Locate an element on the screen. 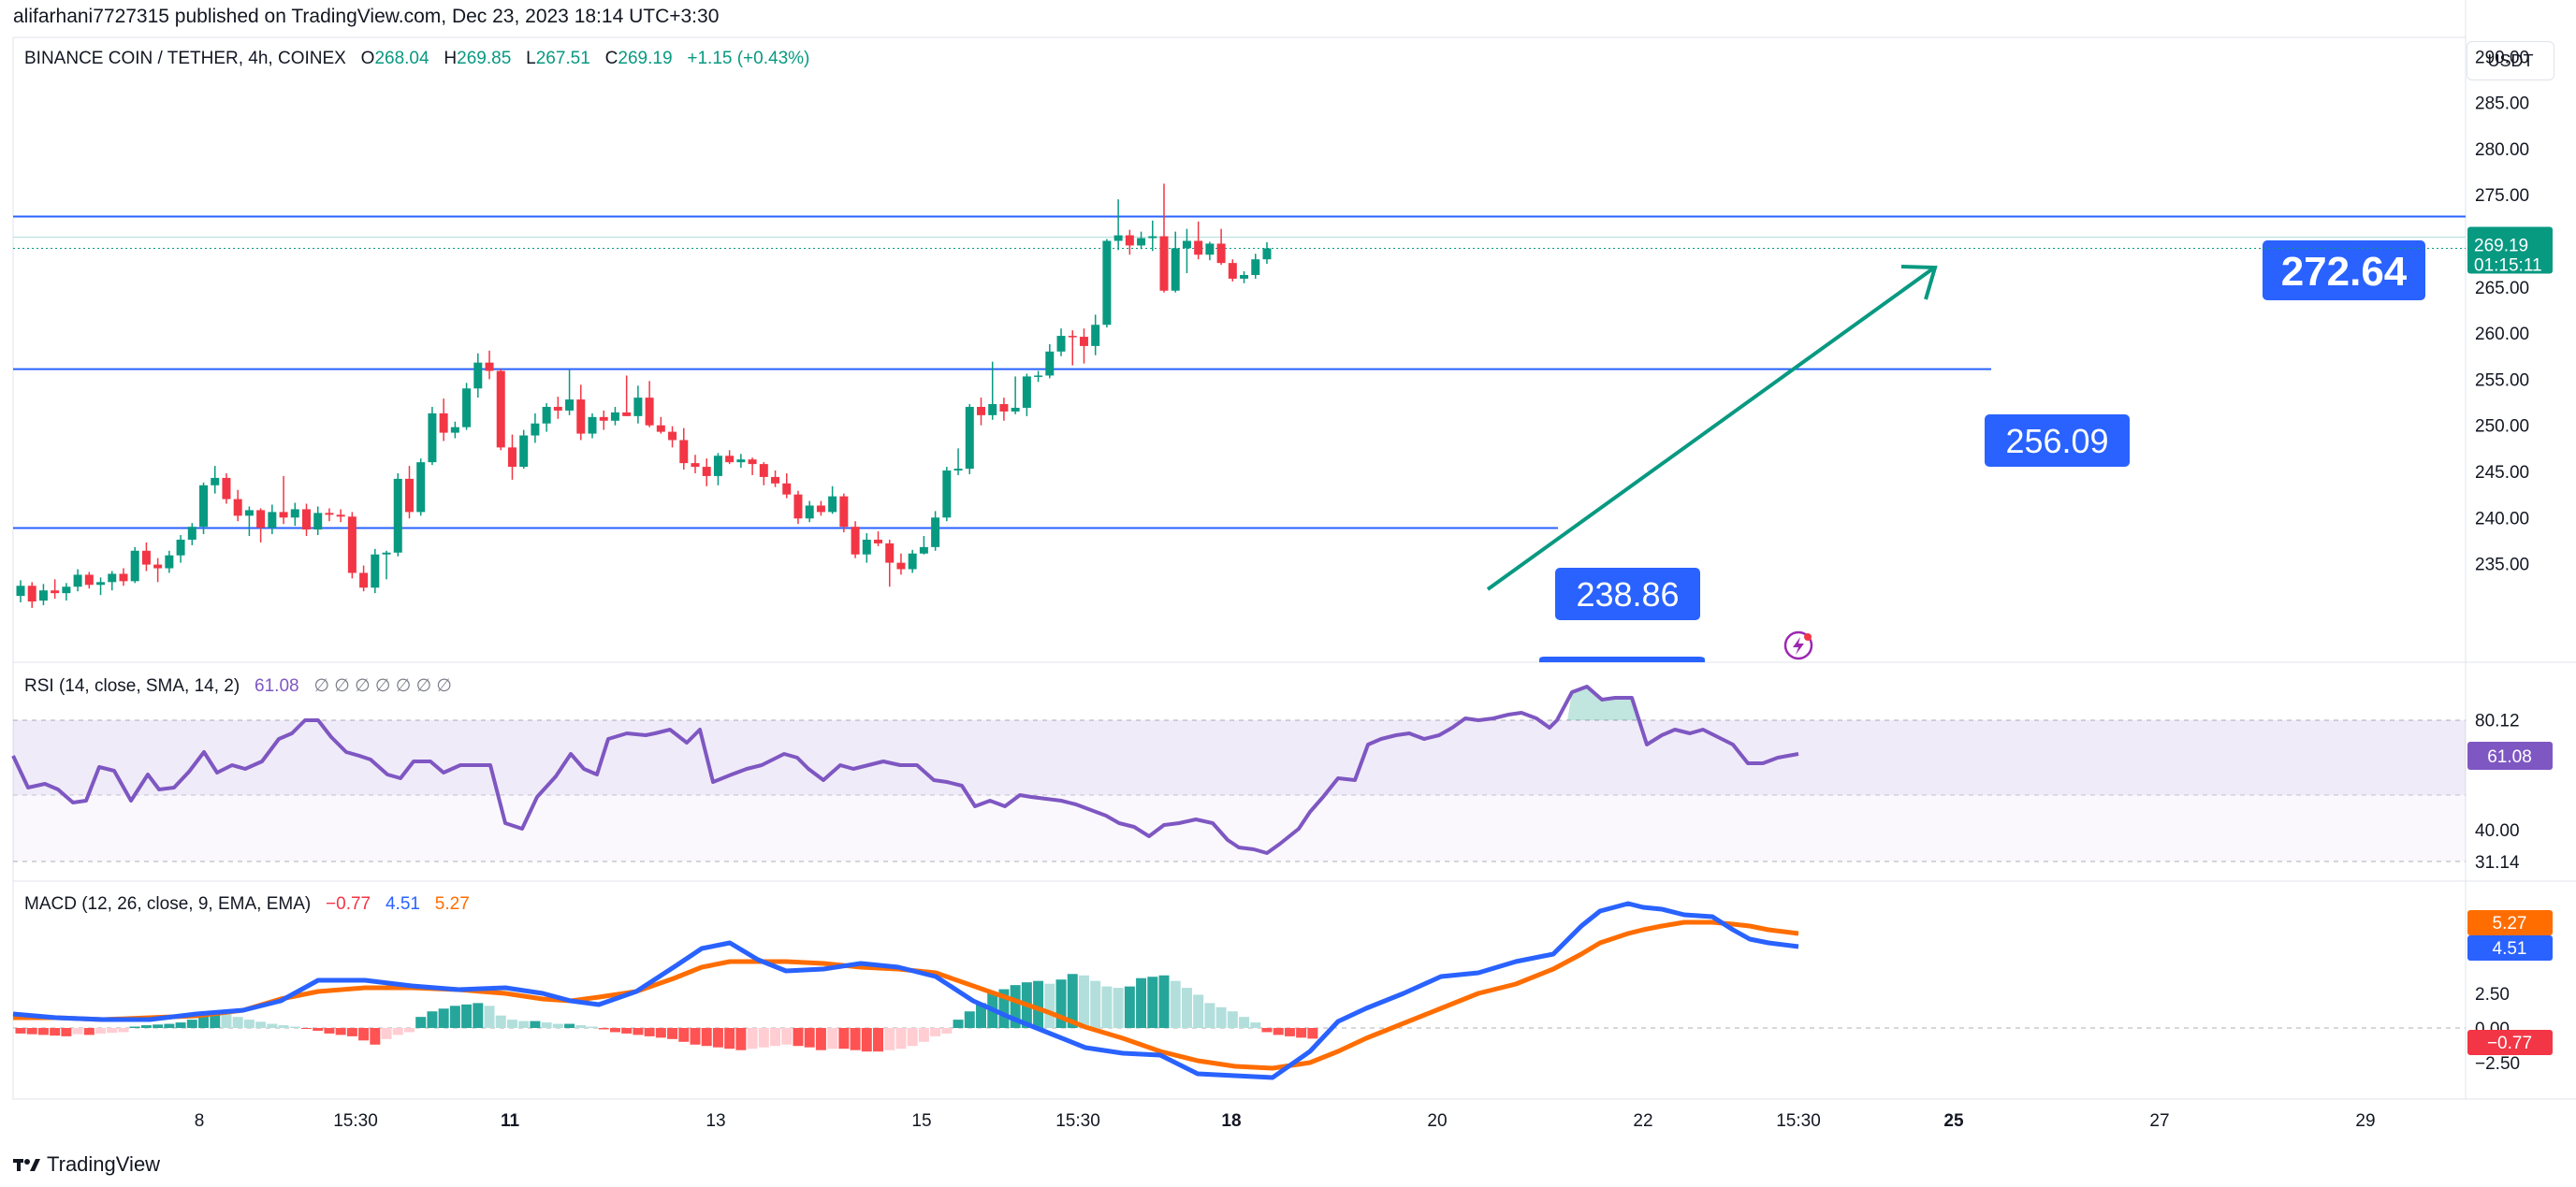  trend-arrow-line is located at coordinates (1710, 429).